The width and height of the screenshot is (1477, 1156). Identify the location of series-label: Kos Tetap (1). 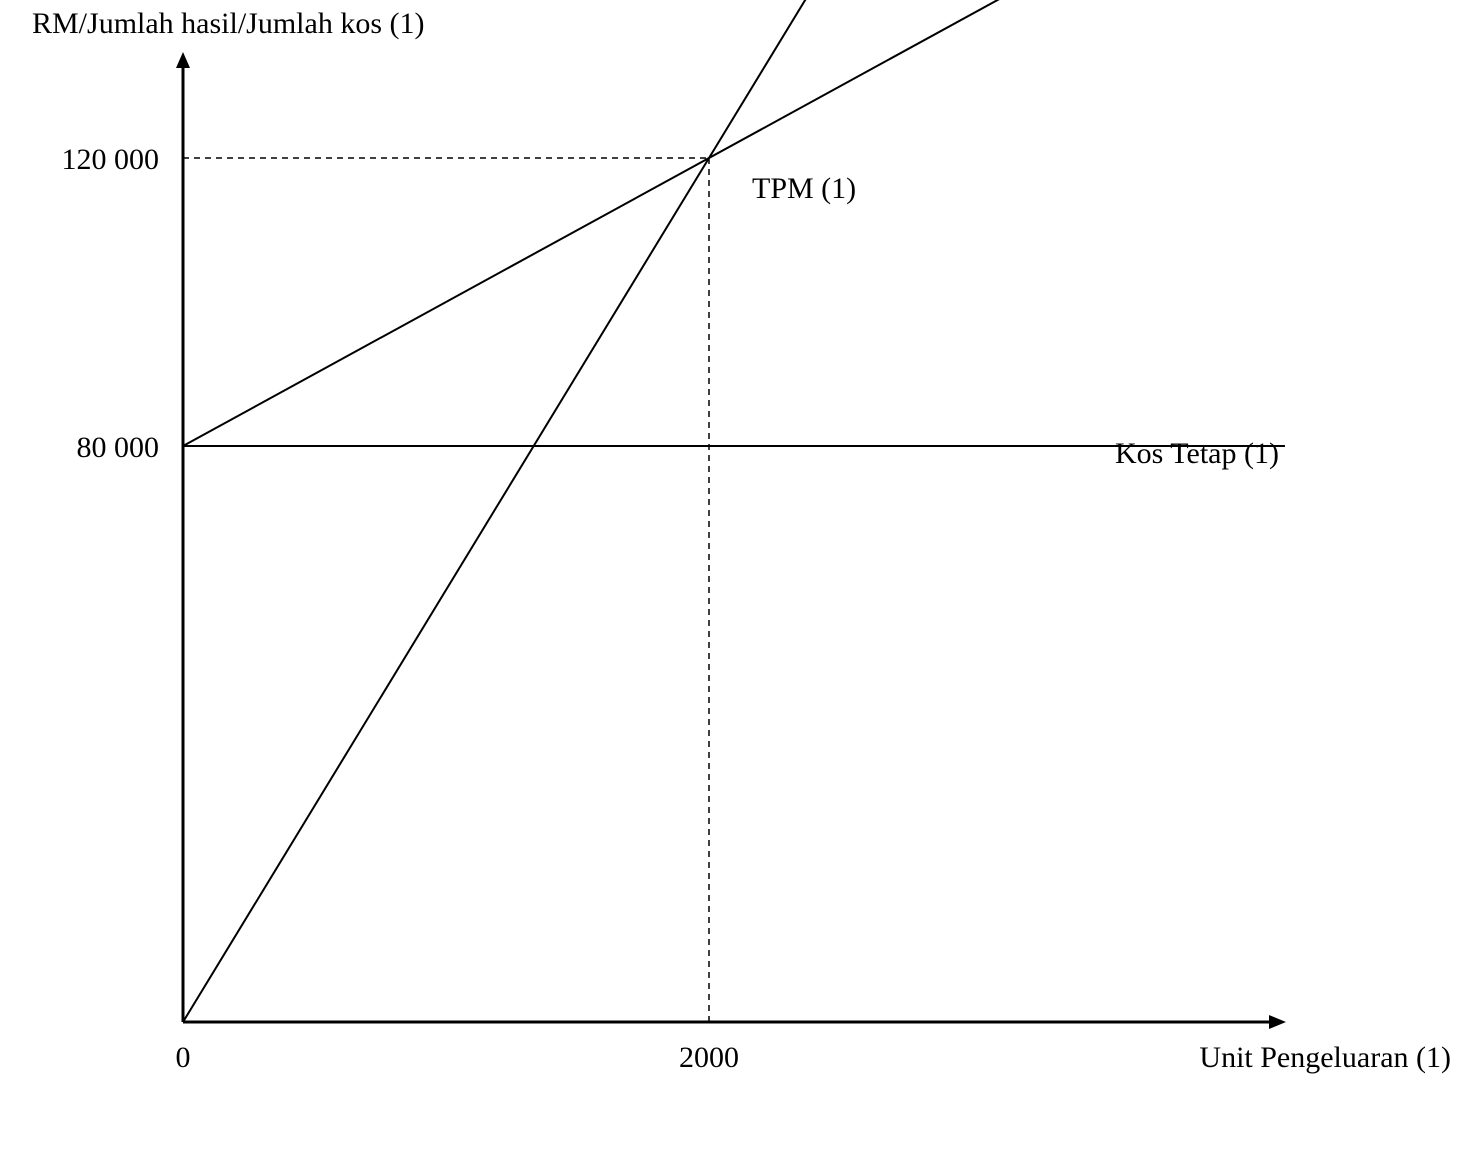
(1197, 453).